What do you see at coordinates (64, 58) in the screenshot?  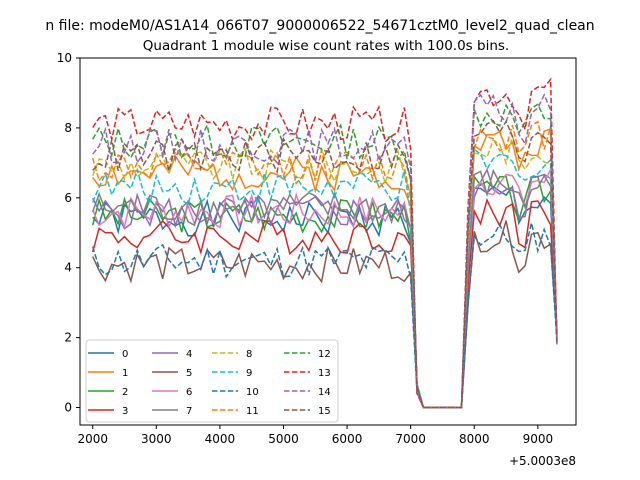 I see `y-tick-label: 10` at bounding box center [64, 58].